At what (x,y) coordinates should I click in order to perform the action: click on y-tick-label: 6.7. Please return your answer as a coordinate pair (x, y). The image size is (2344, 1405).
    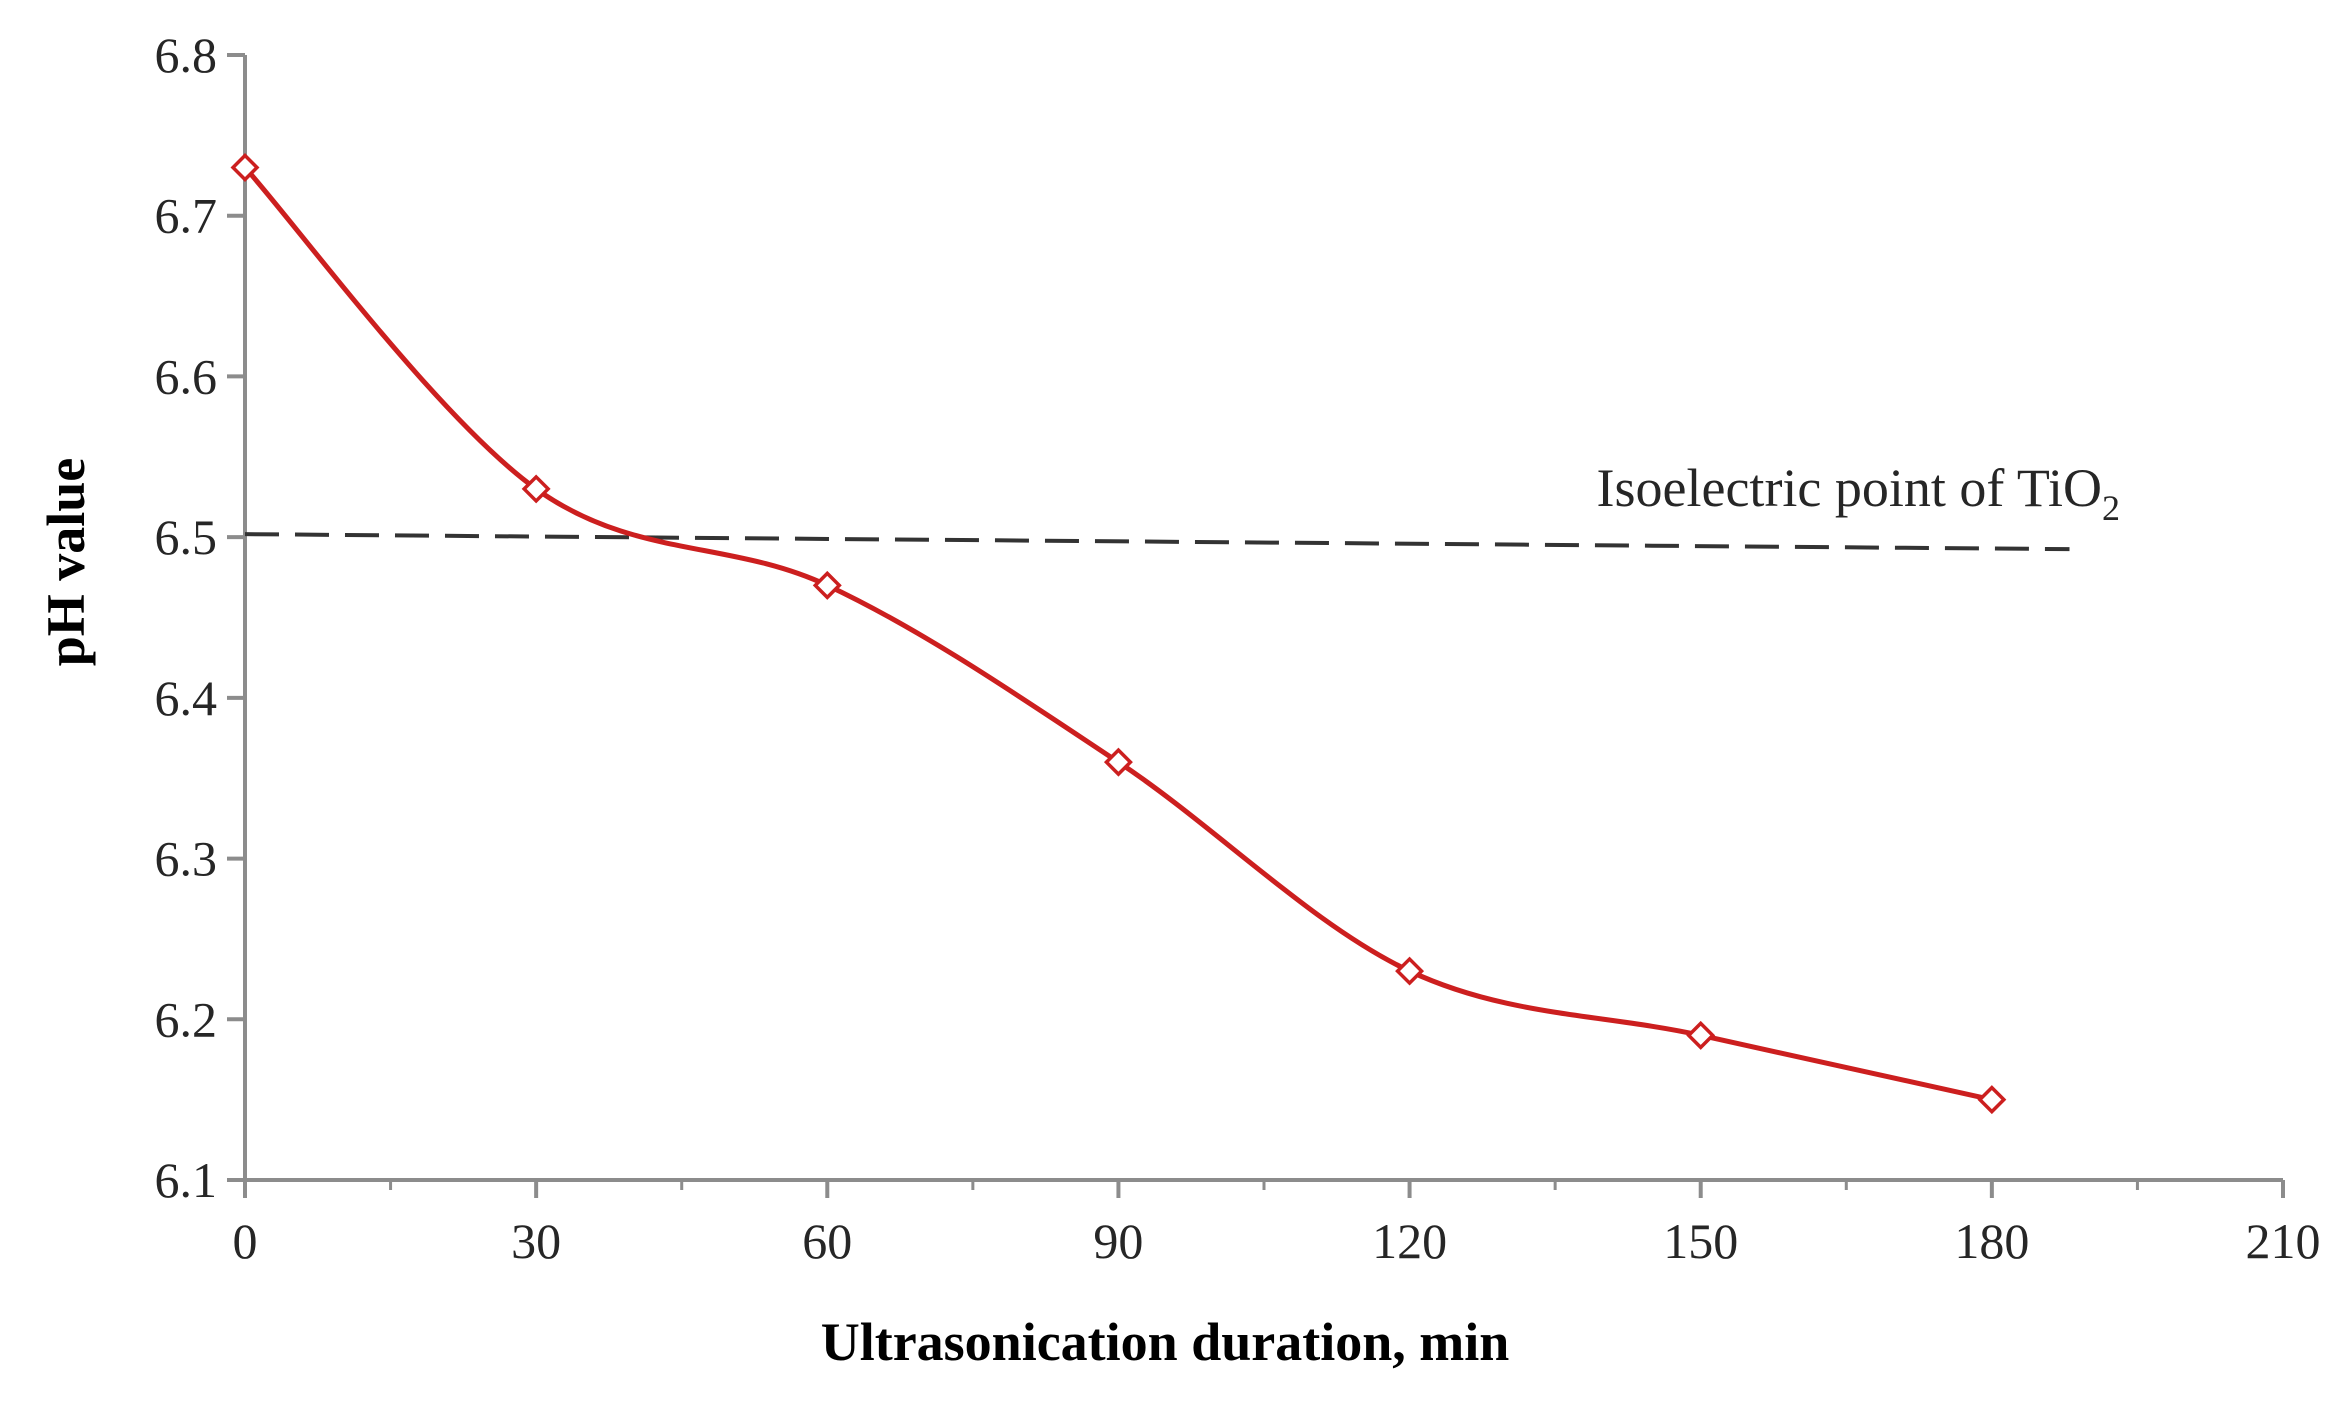
    Looking at the image, I should click on (186, 216).